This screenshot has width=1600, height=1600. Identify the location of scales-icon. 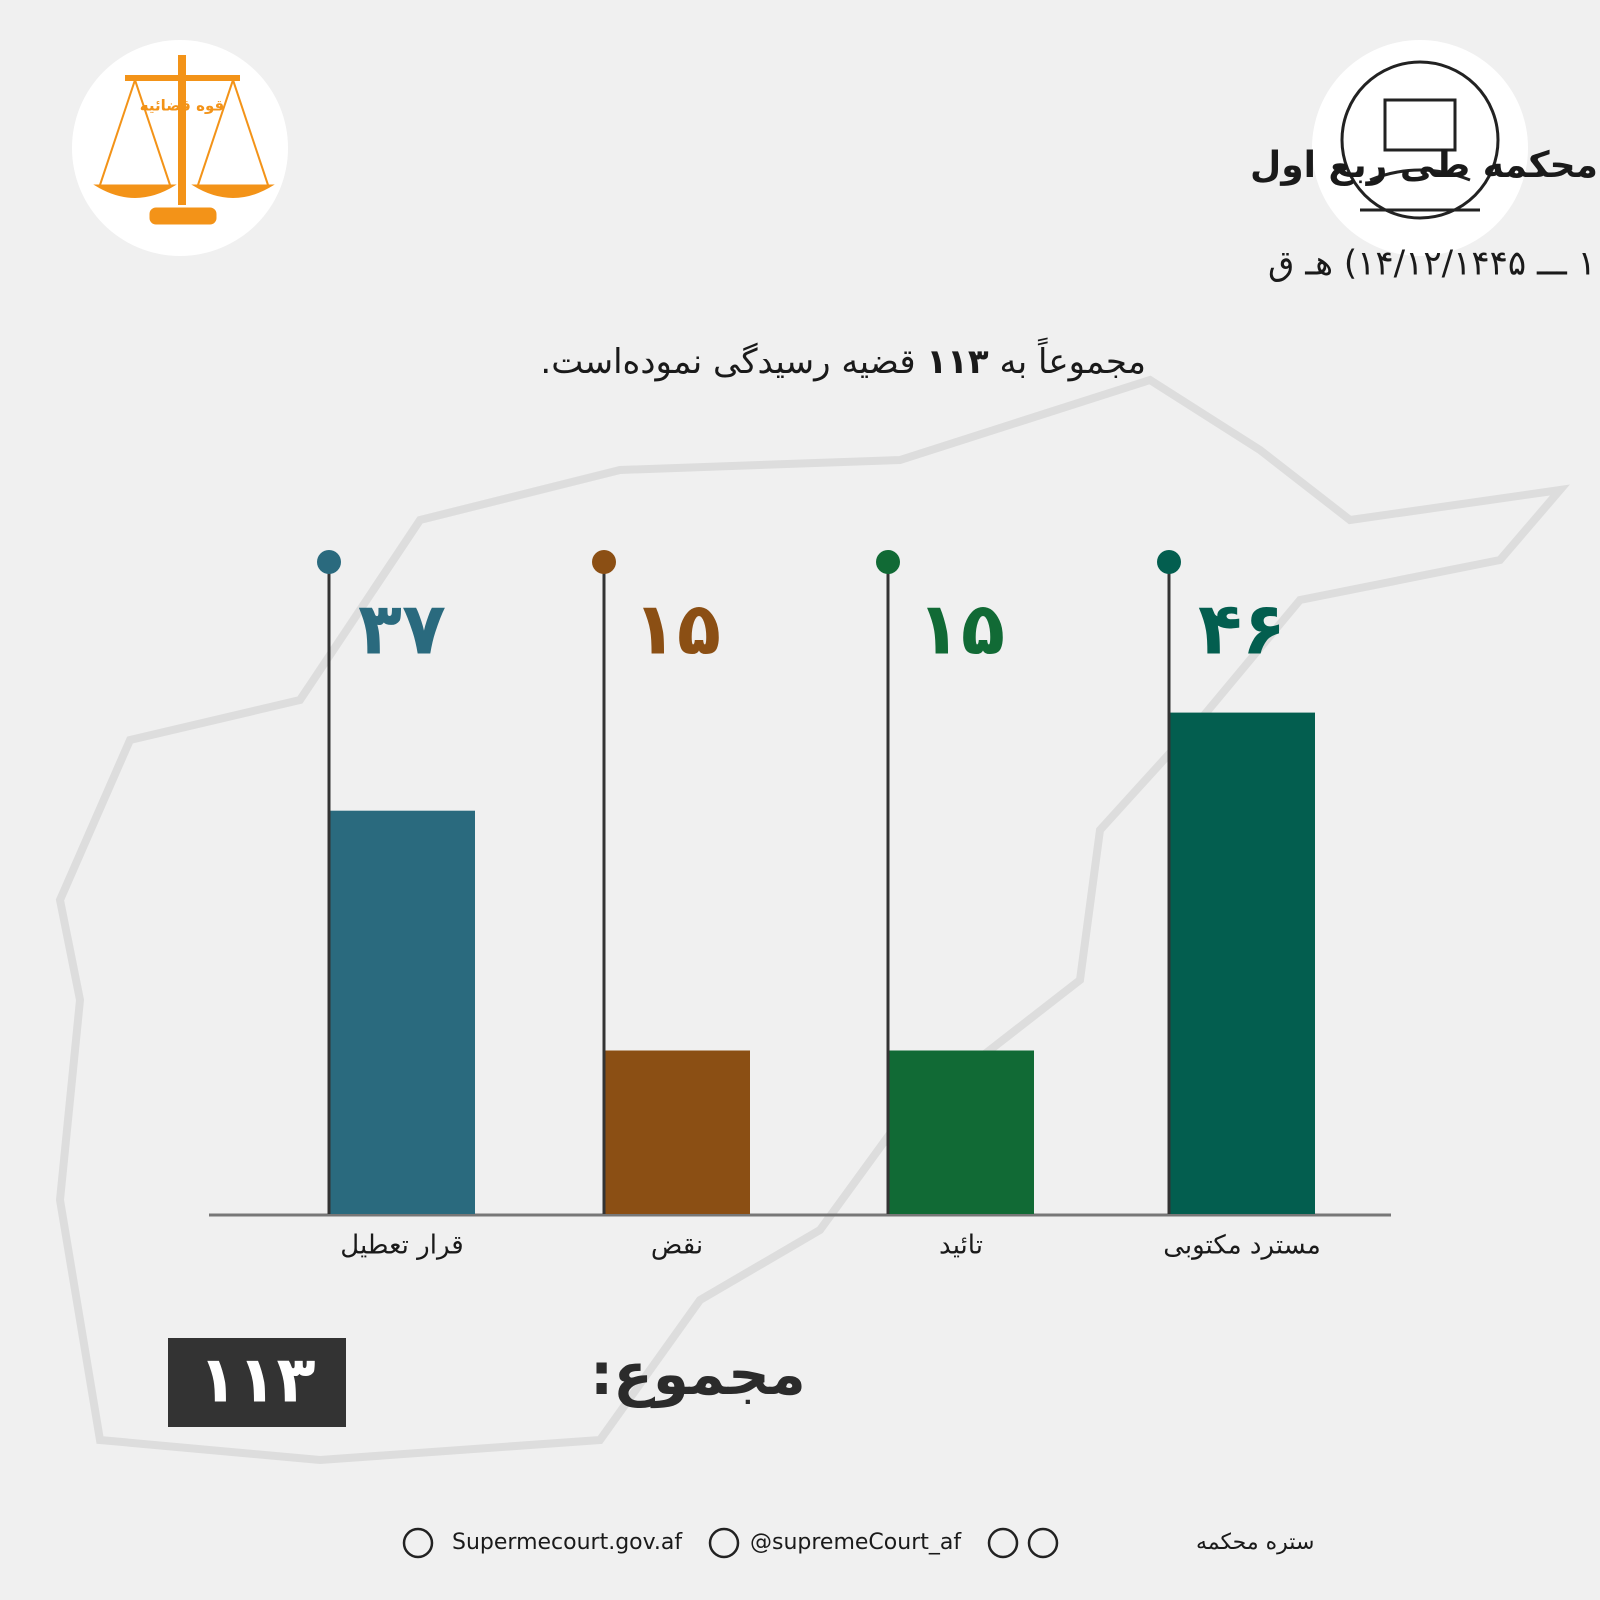
(184, 140).